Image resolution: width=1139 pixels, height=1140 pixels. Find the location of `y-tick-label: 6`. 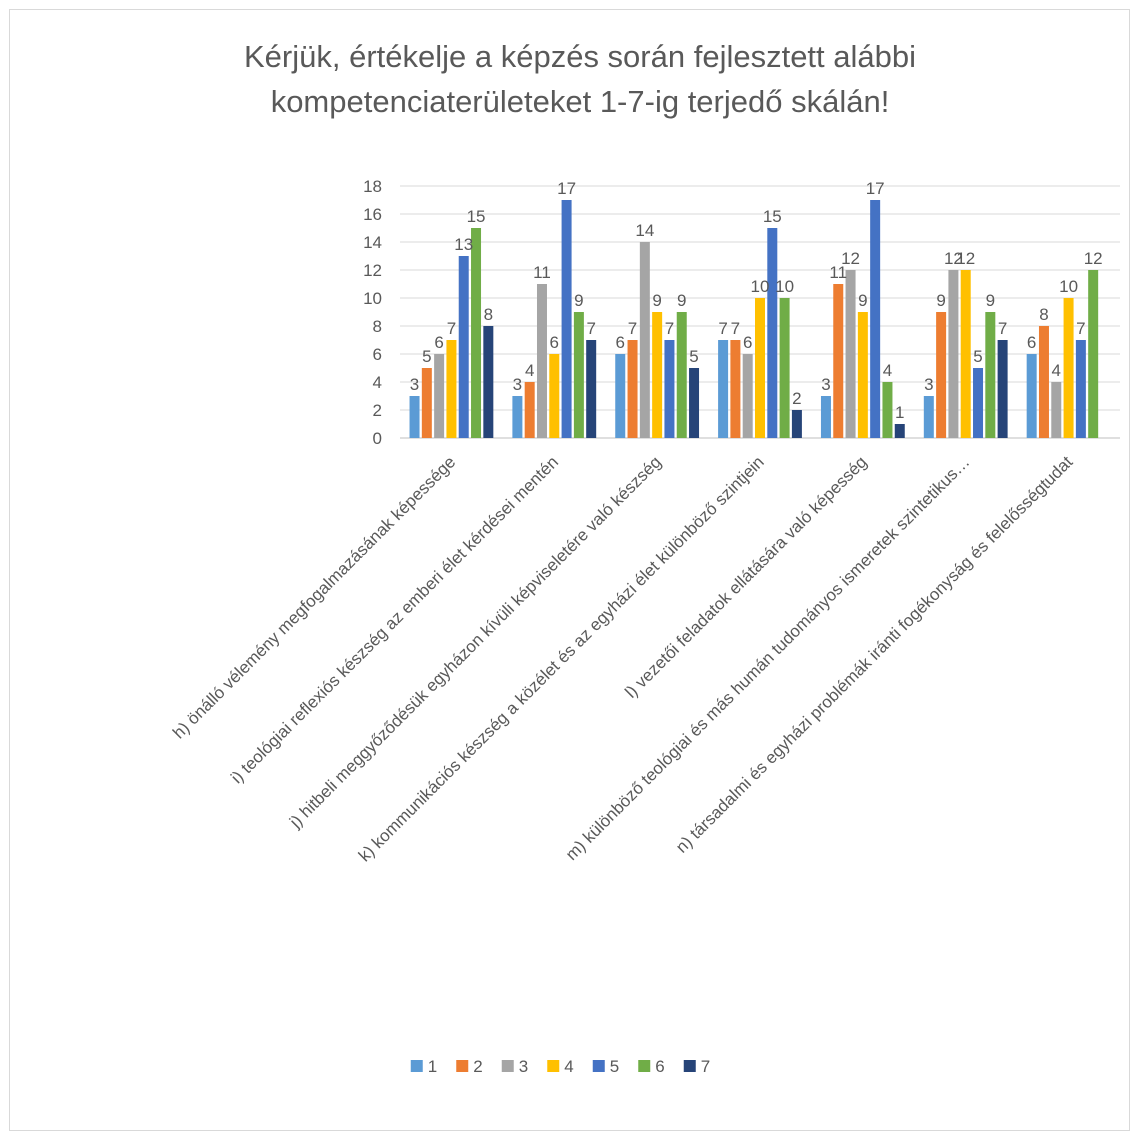

y-tick-label: 6 is located at coordinates (377, 354).